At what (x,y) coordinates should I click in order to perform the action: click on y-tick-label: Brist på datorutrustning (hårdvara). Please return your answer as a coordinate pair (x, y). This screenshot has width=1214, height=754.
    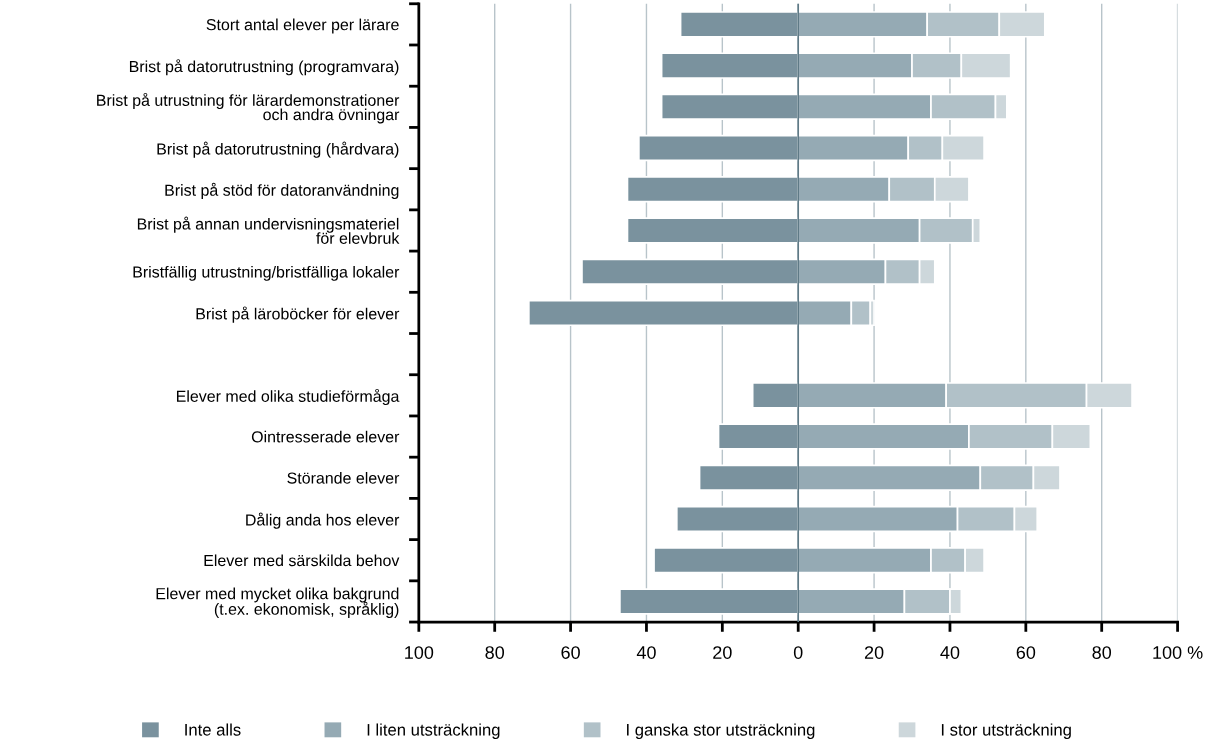
    Looking at the image, I should click on (278, 149).